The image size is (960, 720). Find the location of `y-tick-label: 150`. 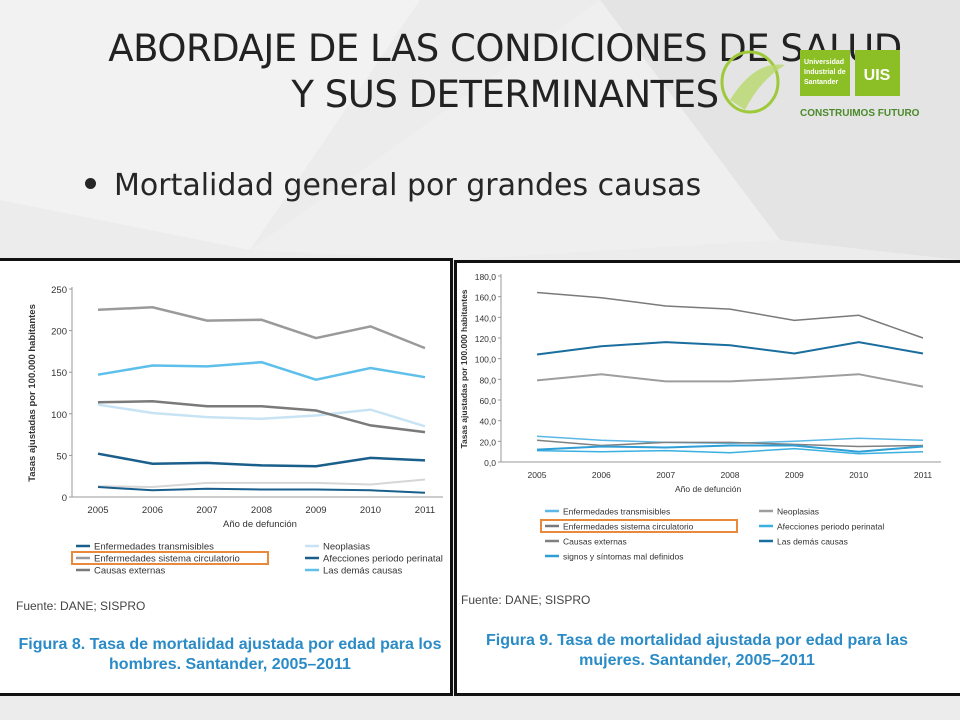

y-tick-label: 150 is located at coordinates (59, 373).